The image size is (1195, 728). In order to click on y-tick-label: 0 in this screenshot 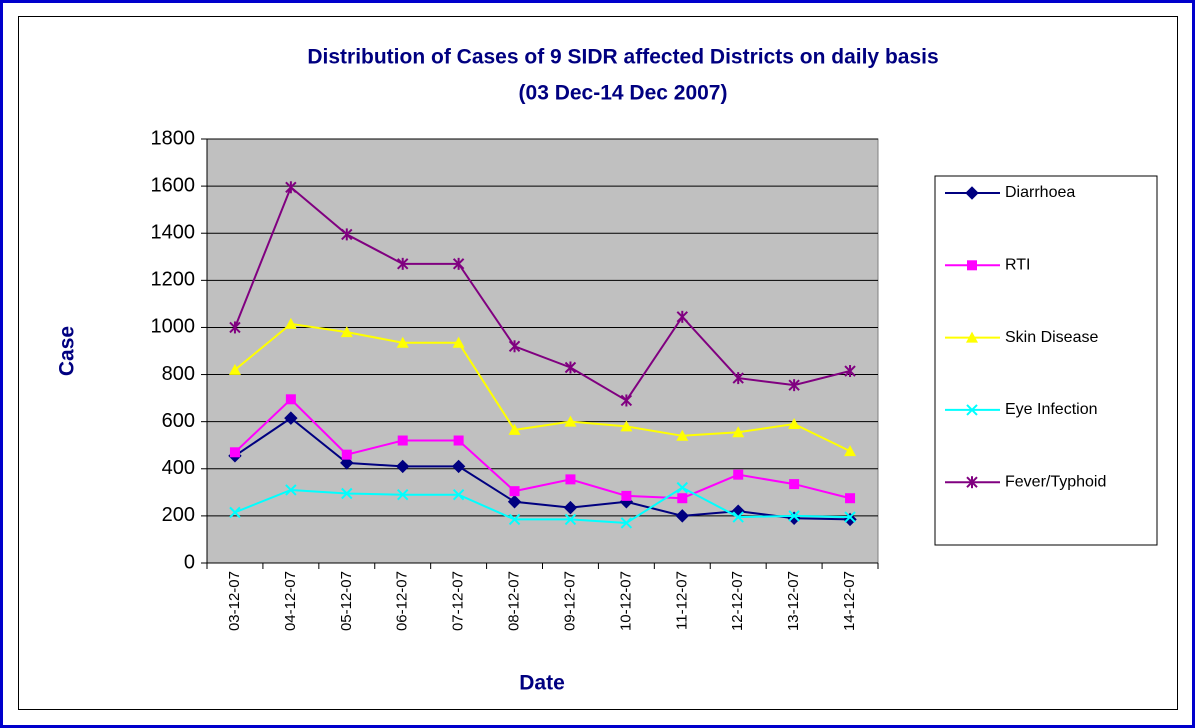, I will do `click(189, 562)`.